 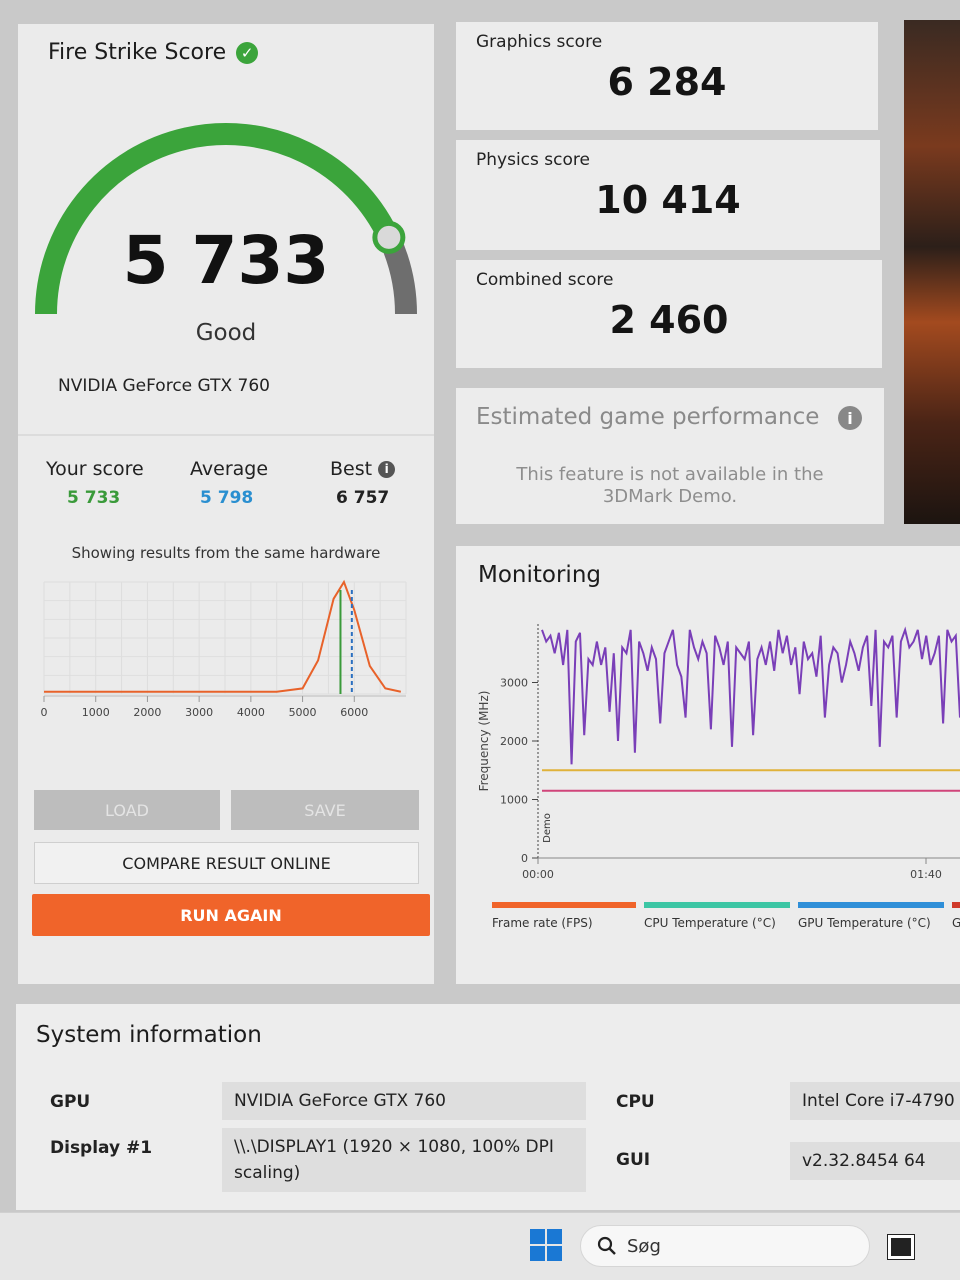 I want to click on x-tick-label: 2000, so click(x=147, y=712).